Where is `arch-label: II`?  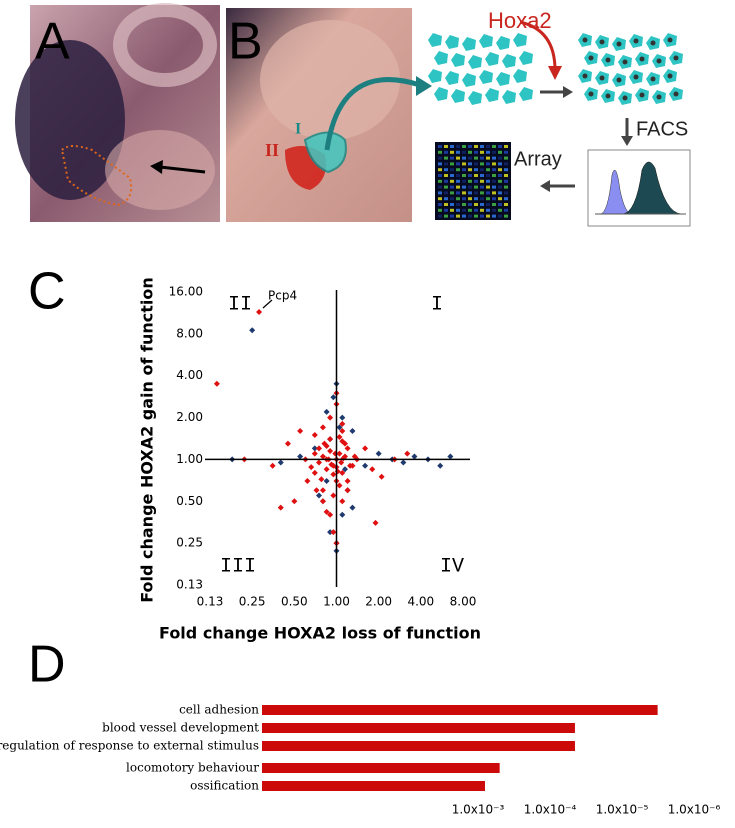
arch-label: II is located at coordinates (272, 150).